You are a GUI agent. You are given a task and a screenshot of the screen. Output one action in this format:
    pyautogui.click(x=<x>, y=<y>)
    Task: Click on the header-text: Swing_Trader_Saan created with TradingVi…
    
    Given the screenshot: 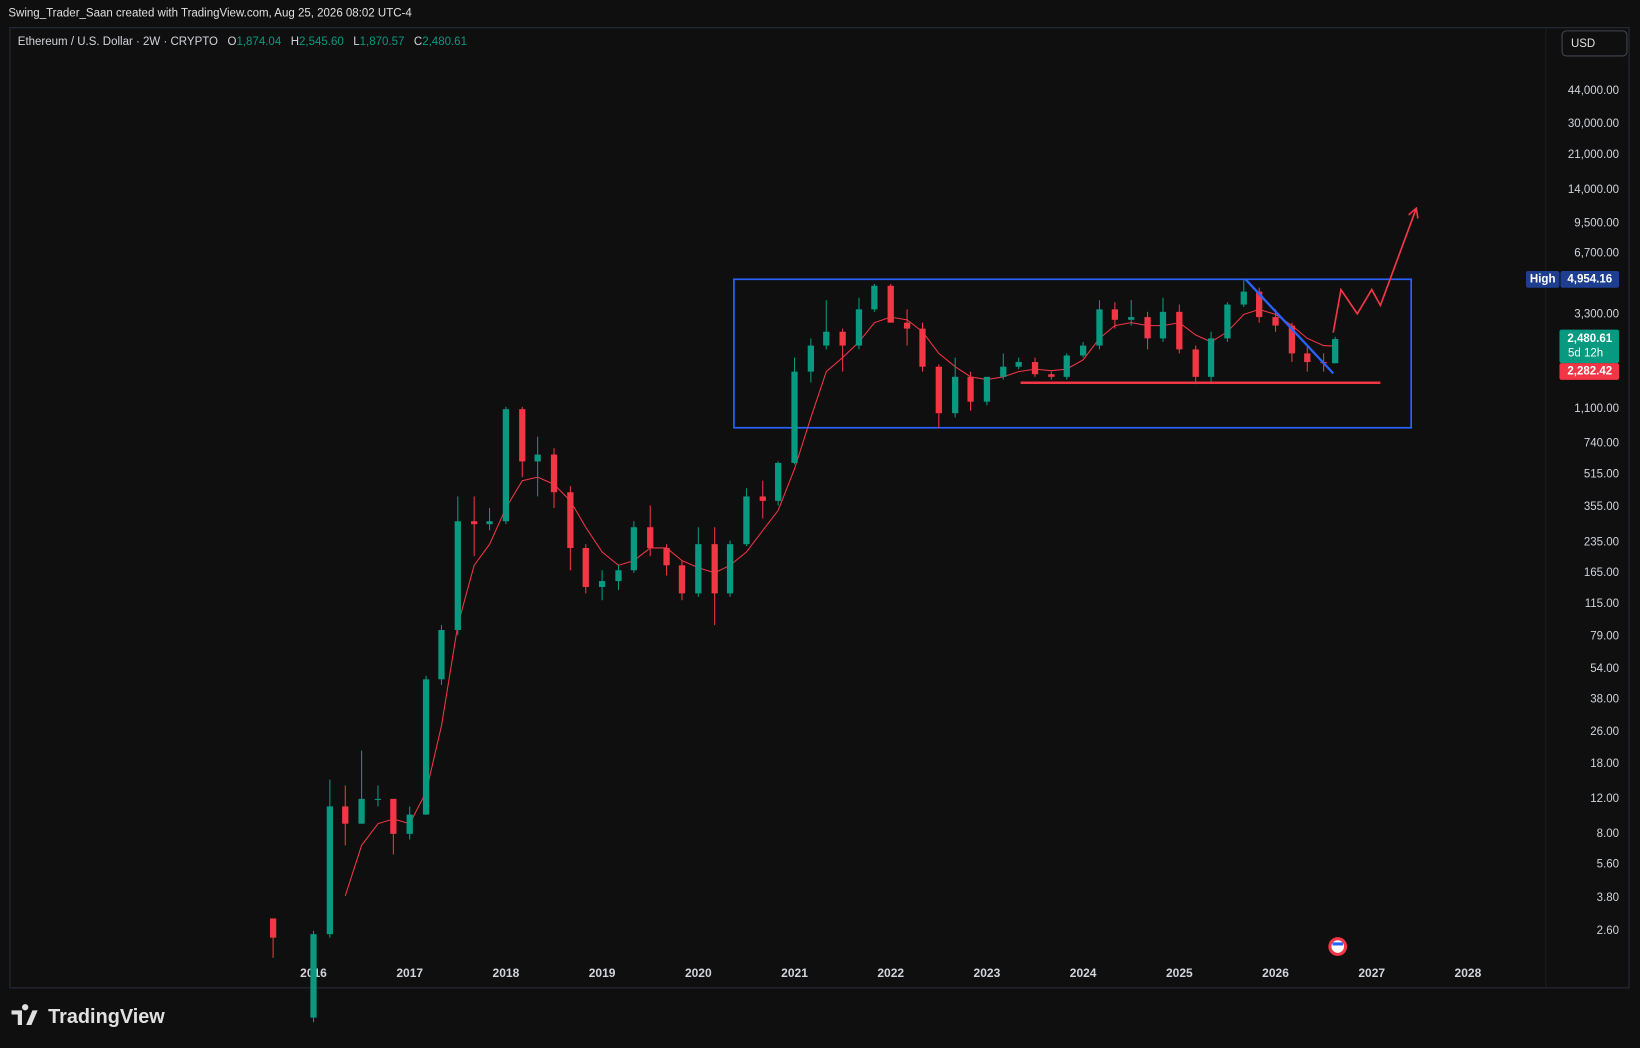 What is the action you would take?
    pyautogui.click(x=210, y=14)
    